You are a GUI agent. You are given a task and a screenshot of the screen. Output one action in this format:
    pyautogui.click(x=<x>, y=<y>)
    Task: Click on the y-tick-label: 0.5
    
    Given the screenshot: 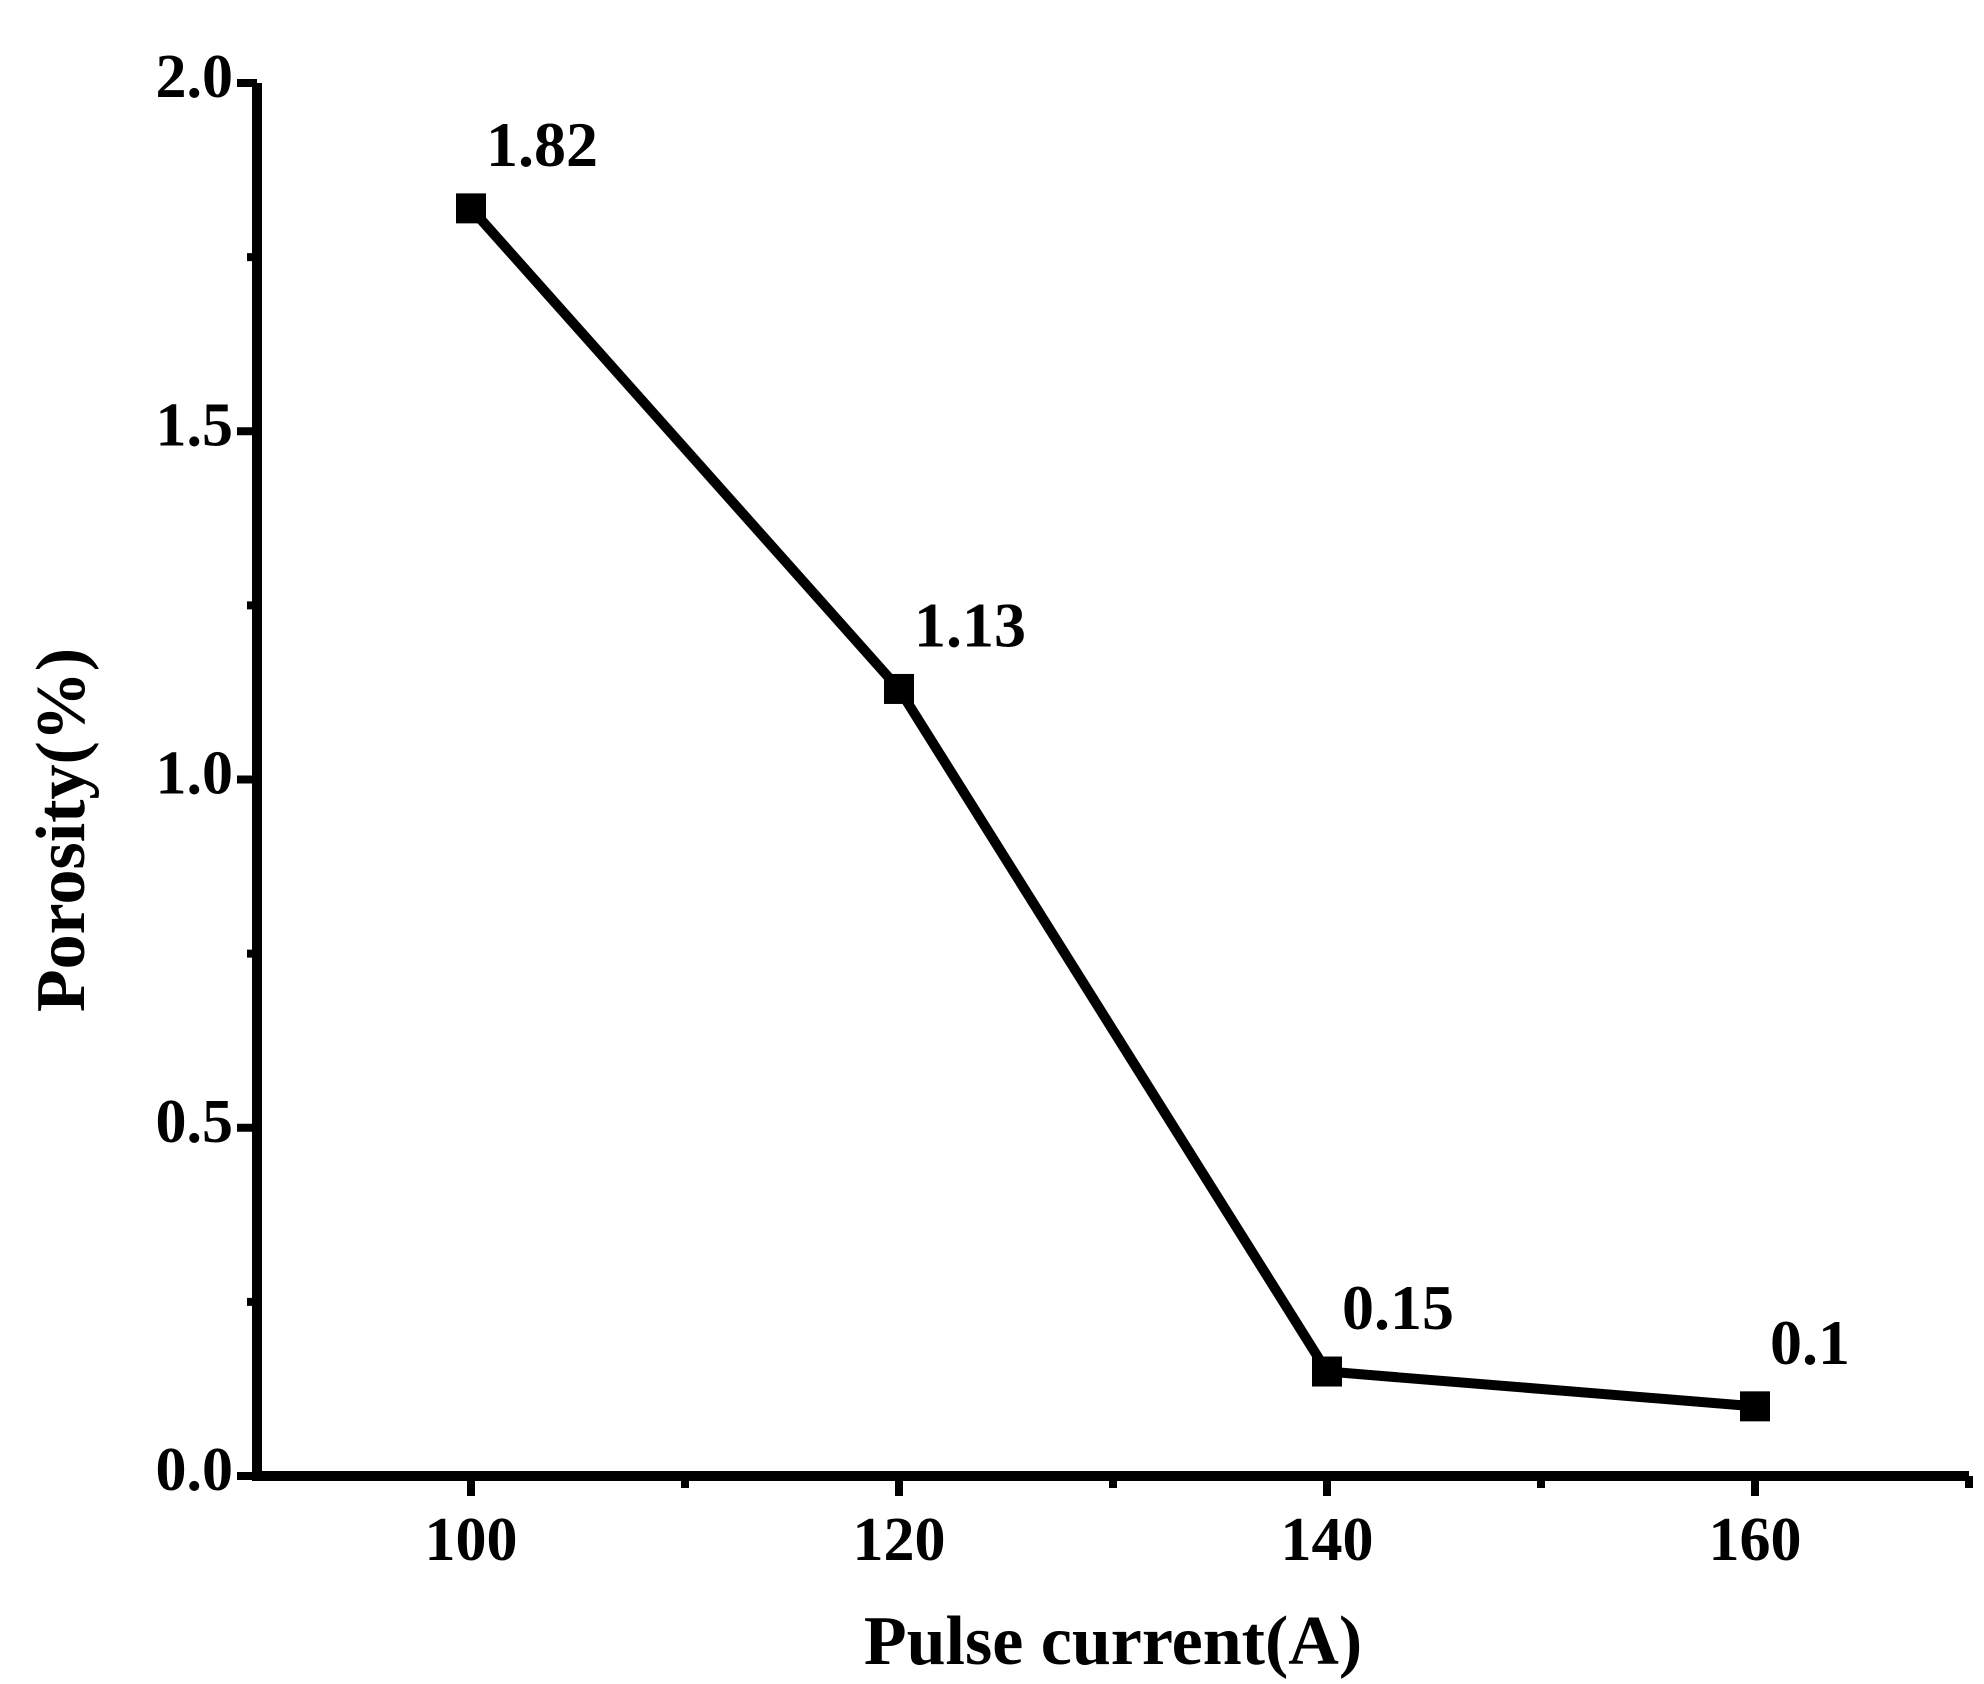 What is the action you would take?
    pyautogui.click(x=195, y=1122)
    